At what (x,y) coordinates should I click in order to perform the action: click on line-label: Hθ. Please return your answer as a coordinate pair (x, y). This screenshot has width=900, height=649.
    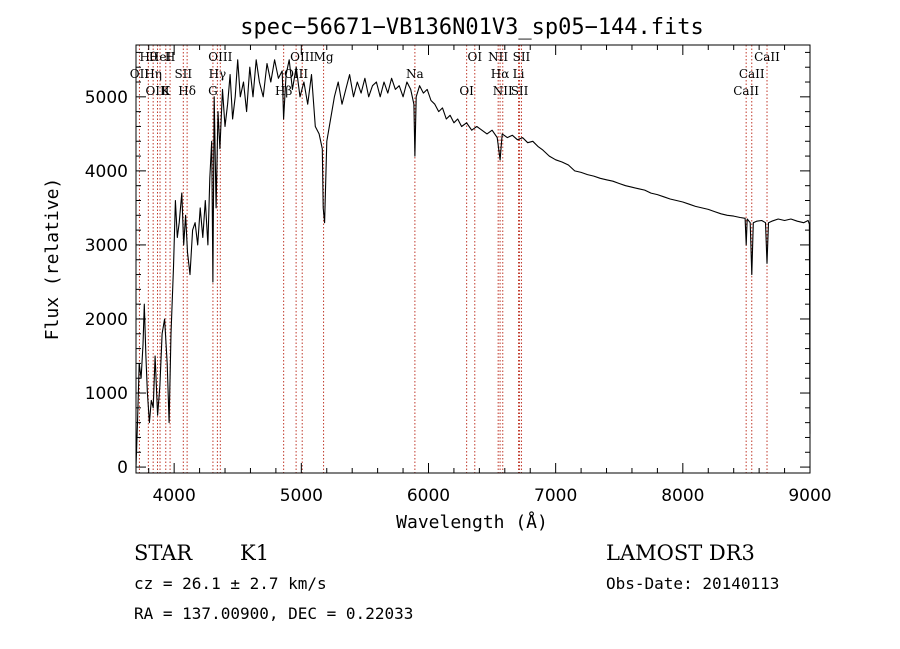
    Looking at the image, I should click on (148, 57).